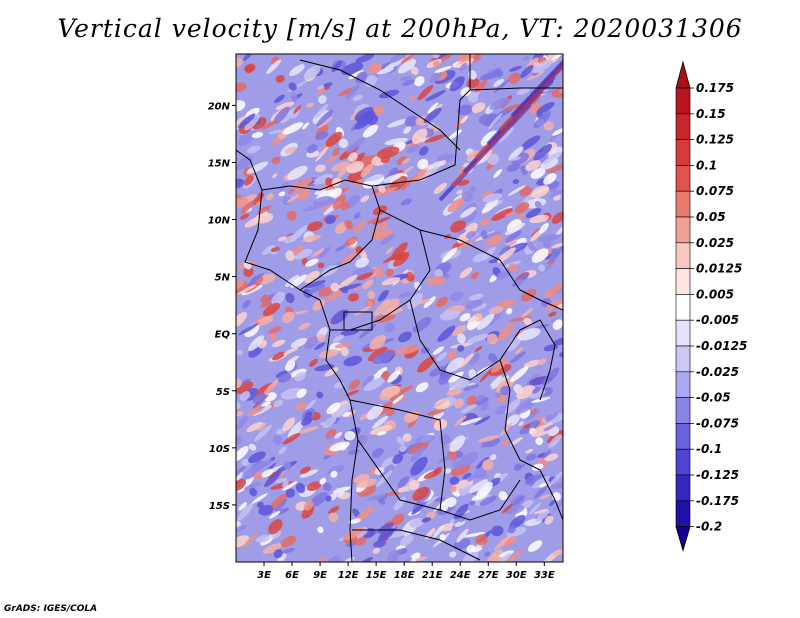 This screenshot has width=800, height=618. What do you see at coordinates (709, 449) in the screenshot?
I see `colorbar-label: -0.1` at bounding box center [709, 449].